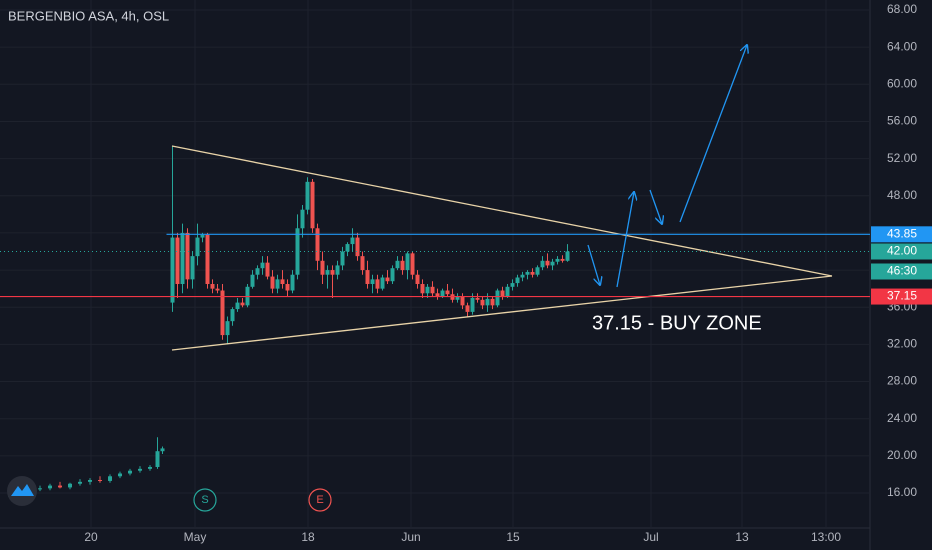 Image resolution: width=932 pixels, height=550 pixels. I want to click on x-tick-label: May, so click(195, 537).